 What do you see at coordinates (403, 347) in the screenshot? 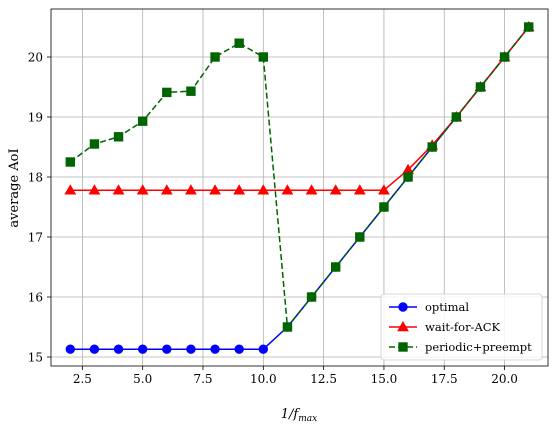
I see `legend-marker-periodic-preempt` at bounding box center [403, 347].